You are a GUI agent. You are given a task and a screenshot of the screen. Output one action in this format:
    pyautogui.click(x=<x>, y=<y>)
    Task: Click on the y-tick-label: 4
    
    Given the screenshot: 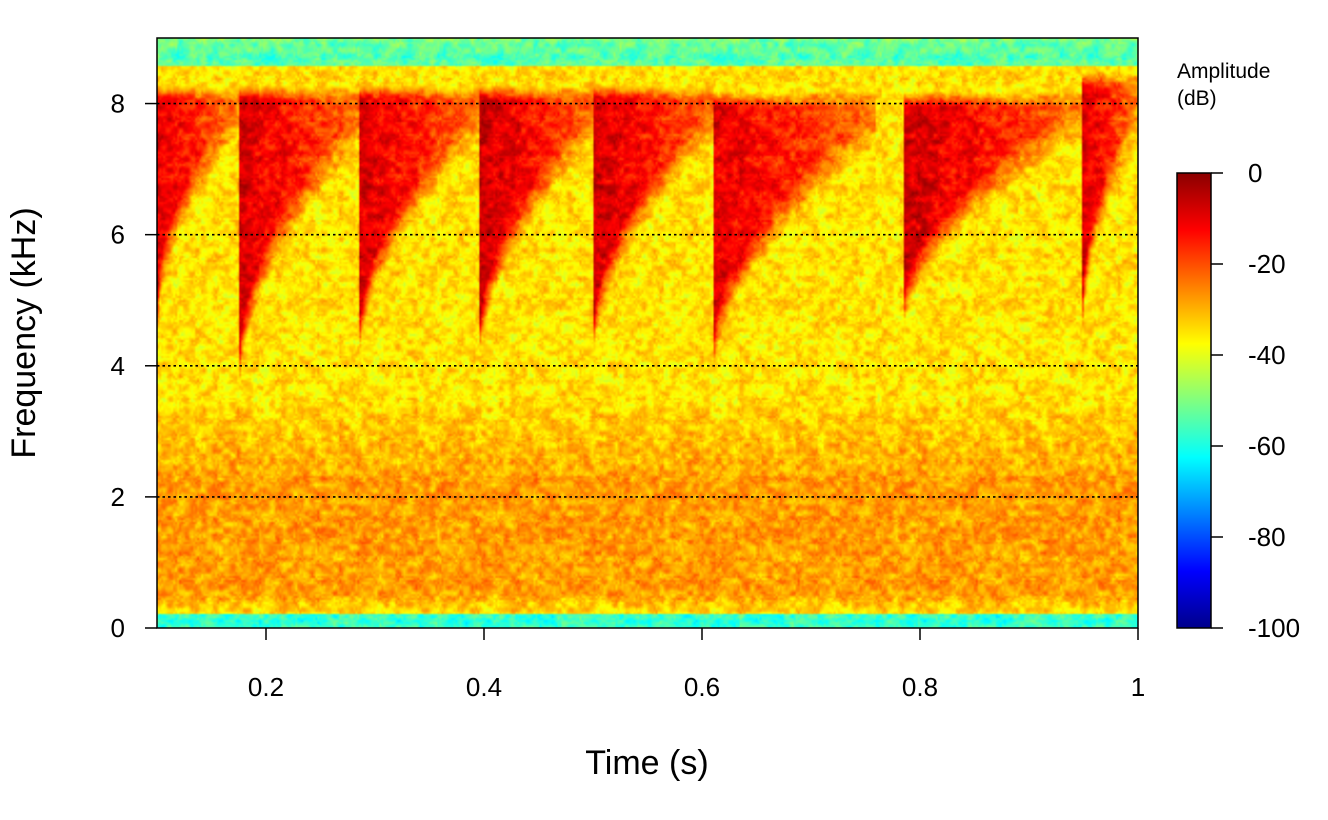 What is the action you would take?
    pyautogui.click(x=118, y=366)
    